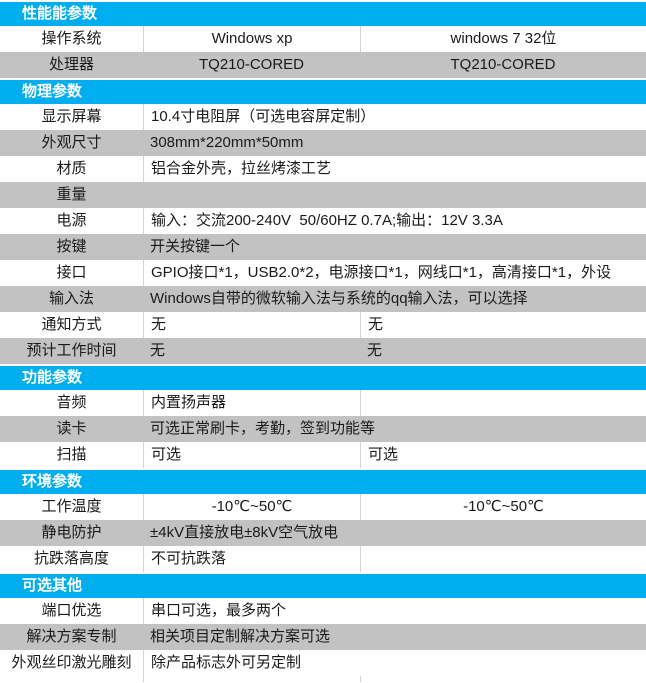 This screenshot has width=646, height=683. I want to click on table-row: 重量, so click(323, 195).